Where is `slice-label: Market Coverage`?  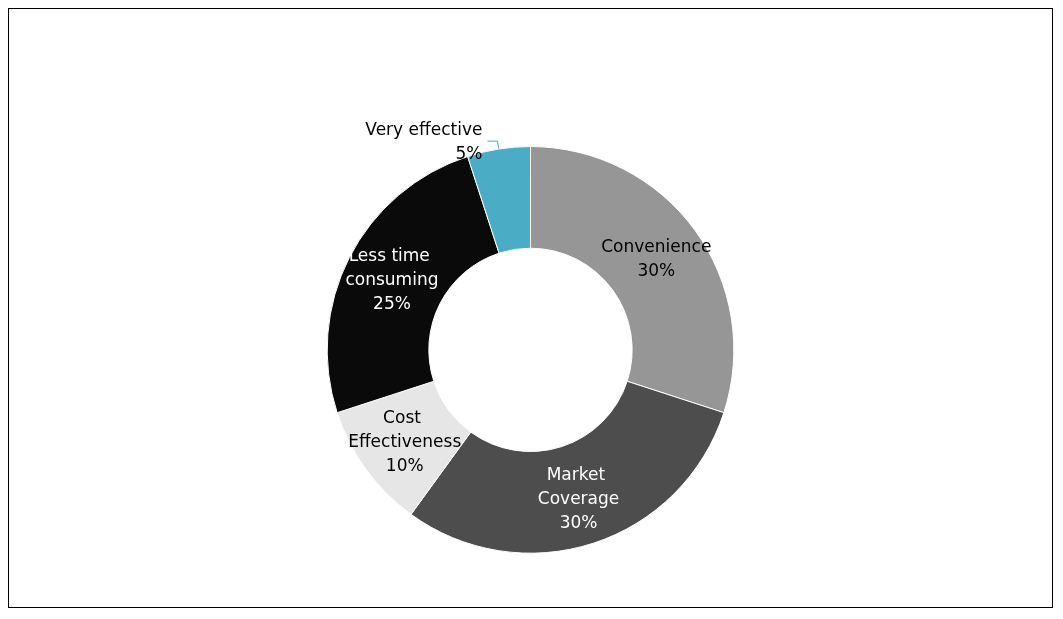
slice-label: Market Coverage is located at coordinates (578, 485).